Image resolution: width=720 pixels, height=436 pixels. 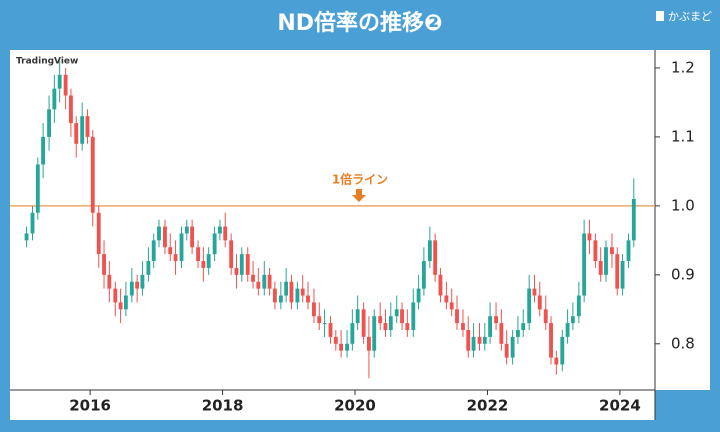 I want to click on x-tick-label: 2018, so click(x=223, y=406).